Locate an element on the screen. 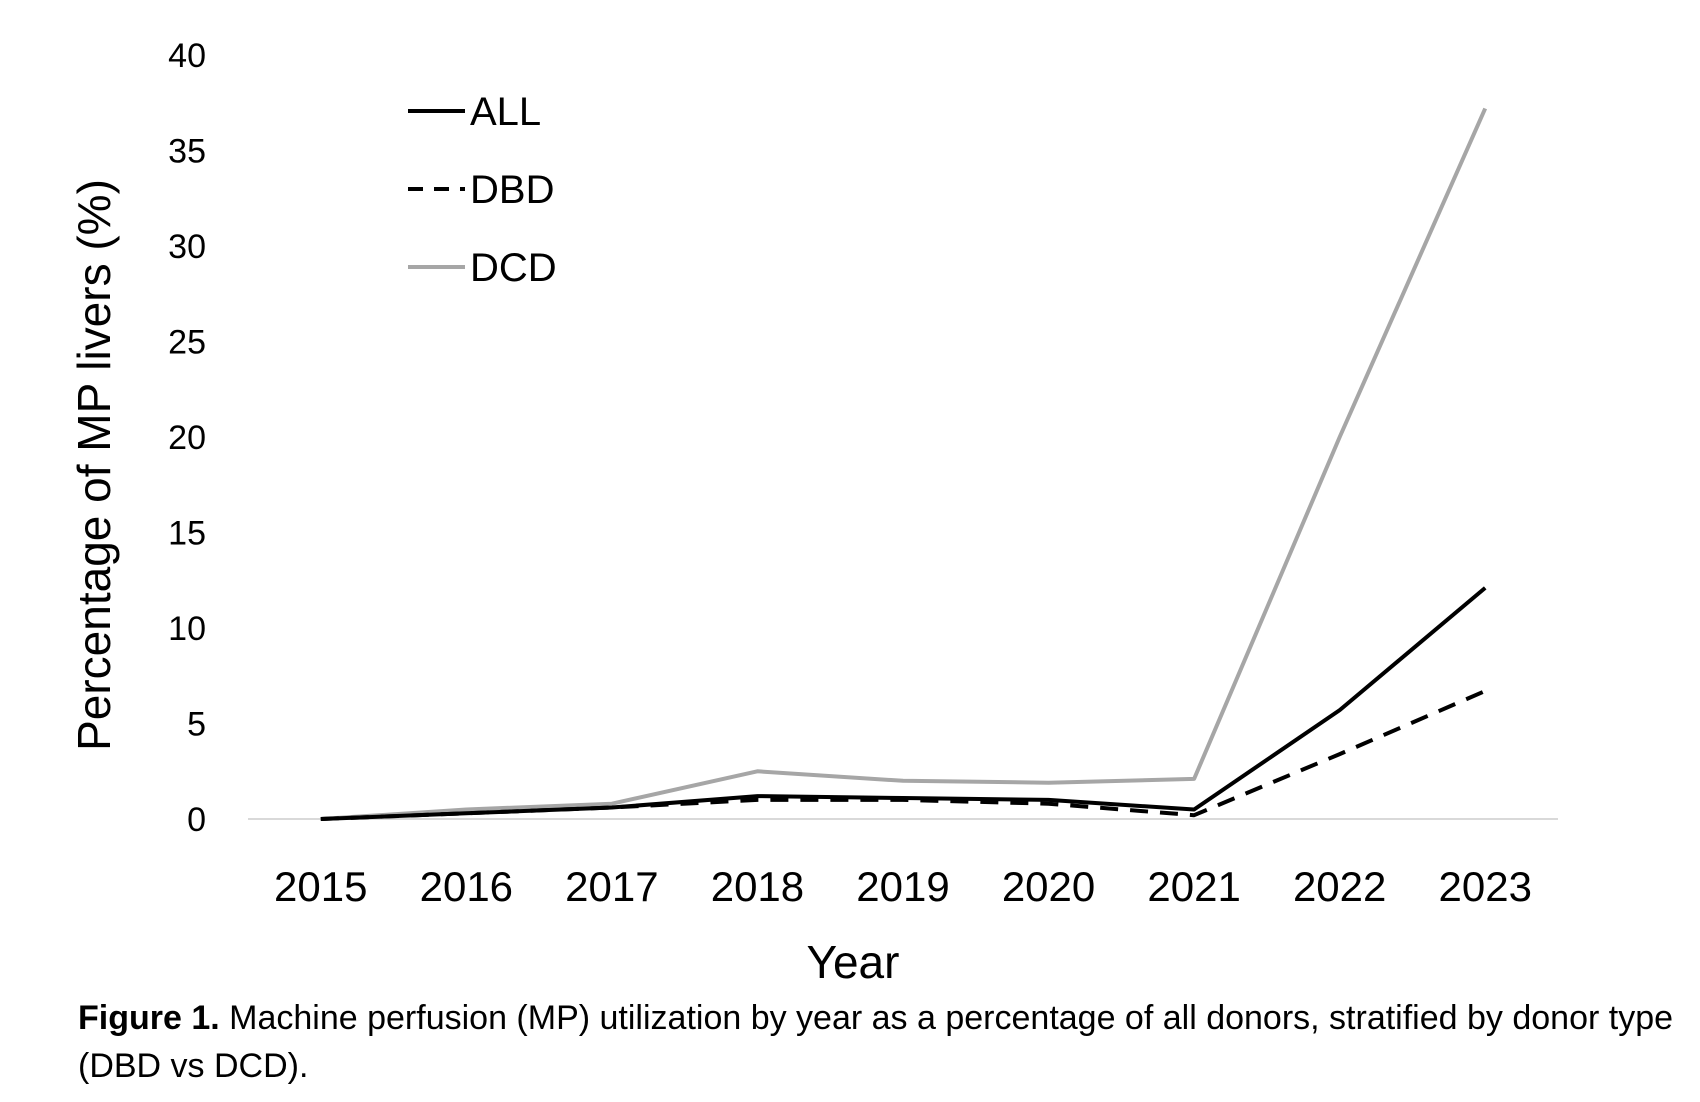  x-tick-label: 2017 is located at coordinates (611, 886).